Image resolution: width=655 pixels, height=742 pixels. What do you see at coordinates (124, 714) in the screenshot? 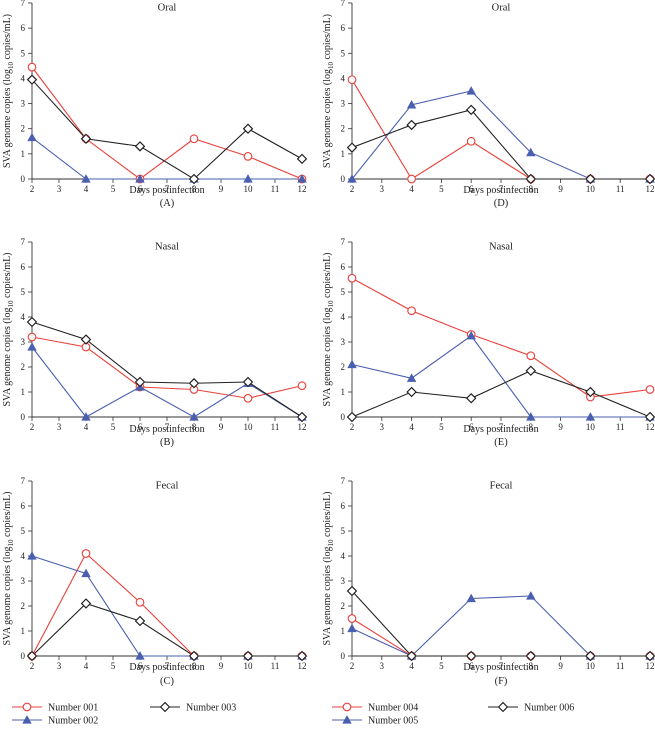
I see `legend-left: Number 001 Number 003 Number 002` at bounding box center [124, 714].